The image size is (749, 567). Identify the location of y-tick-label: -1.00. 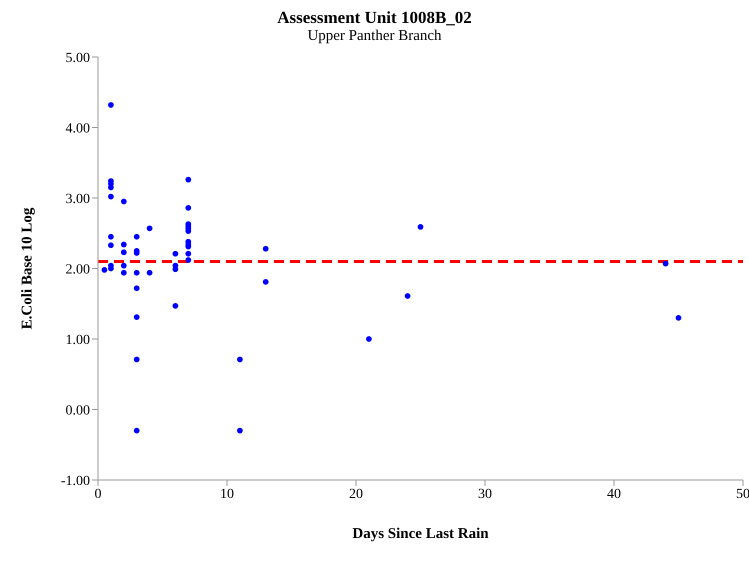
(75, 481).